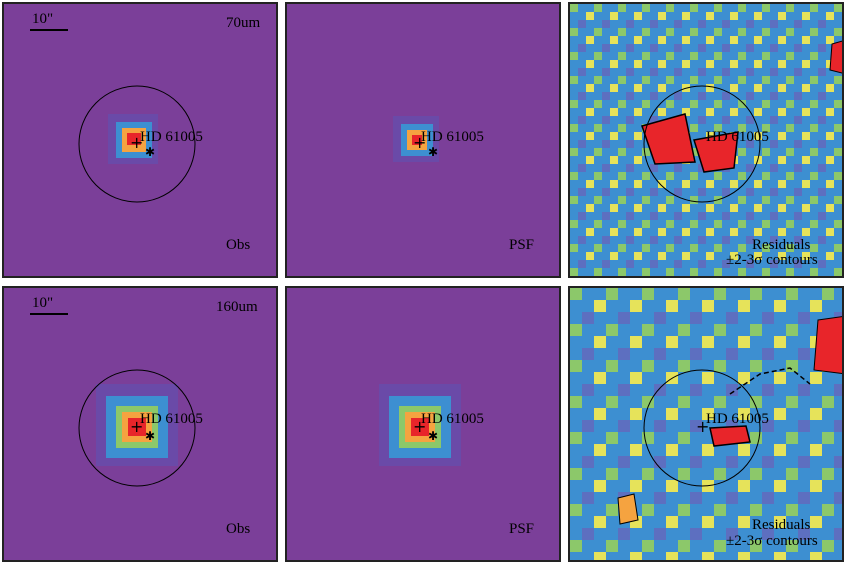 This screenshot has height=566, width=850. I want to click on band-label: 70um, so click(243, 23).